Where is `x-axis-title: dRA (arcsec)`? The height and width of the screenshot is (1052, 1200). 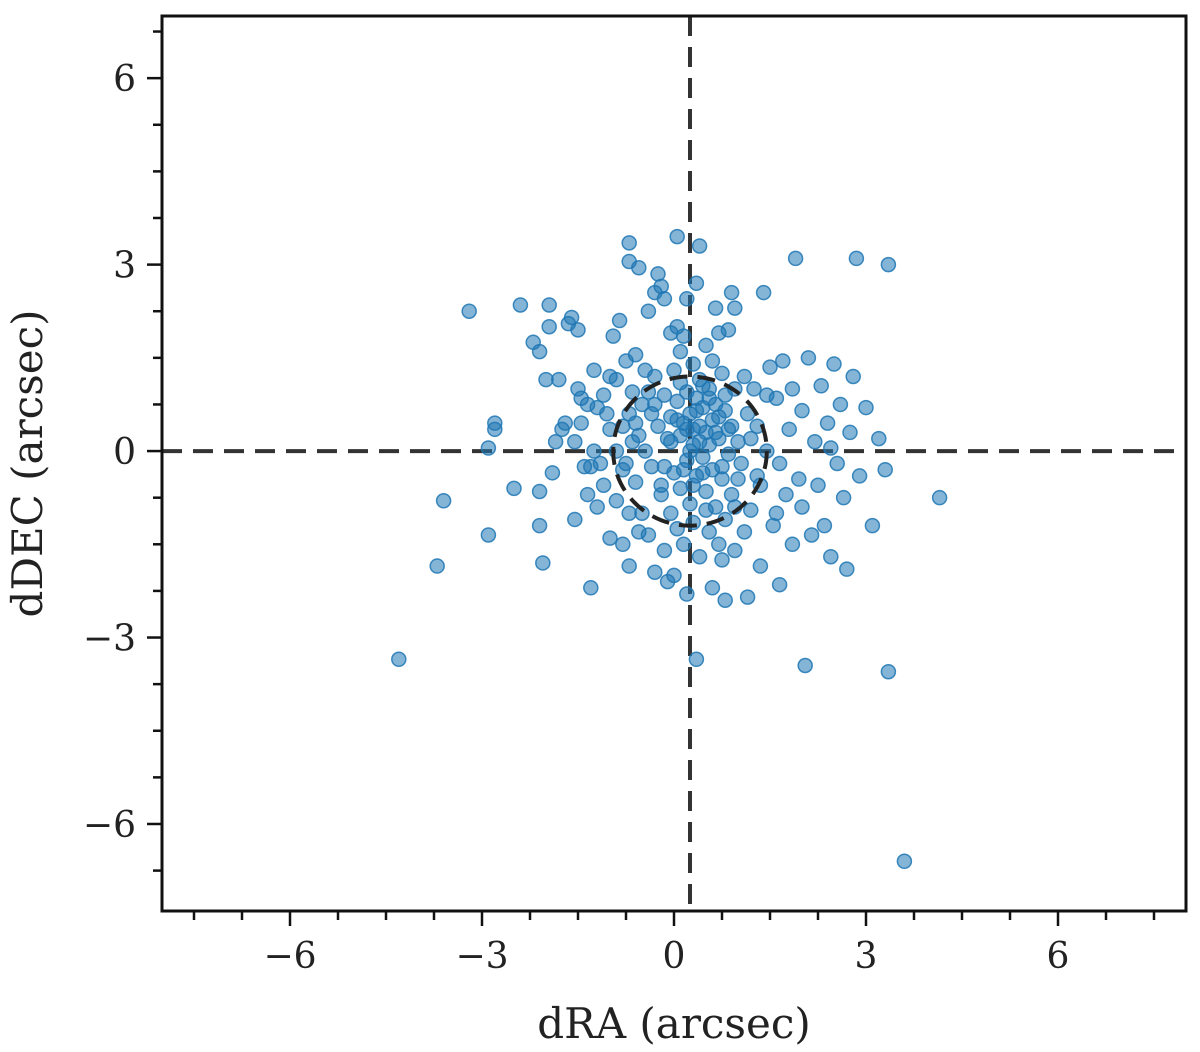 x-axis-title: dRA (arcsec) is located at coordinates (674, 1023).